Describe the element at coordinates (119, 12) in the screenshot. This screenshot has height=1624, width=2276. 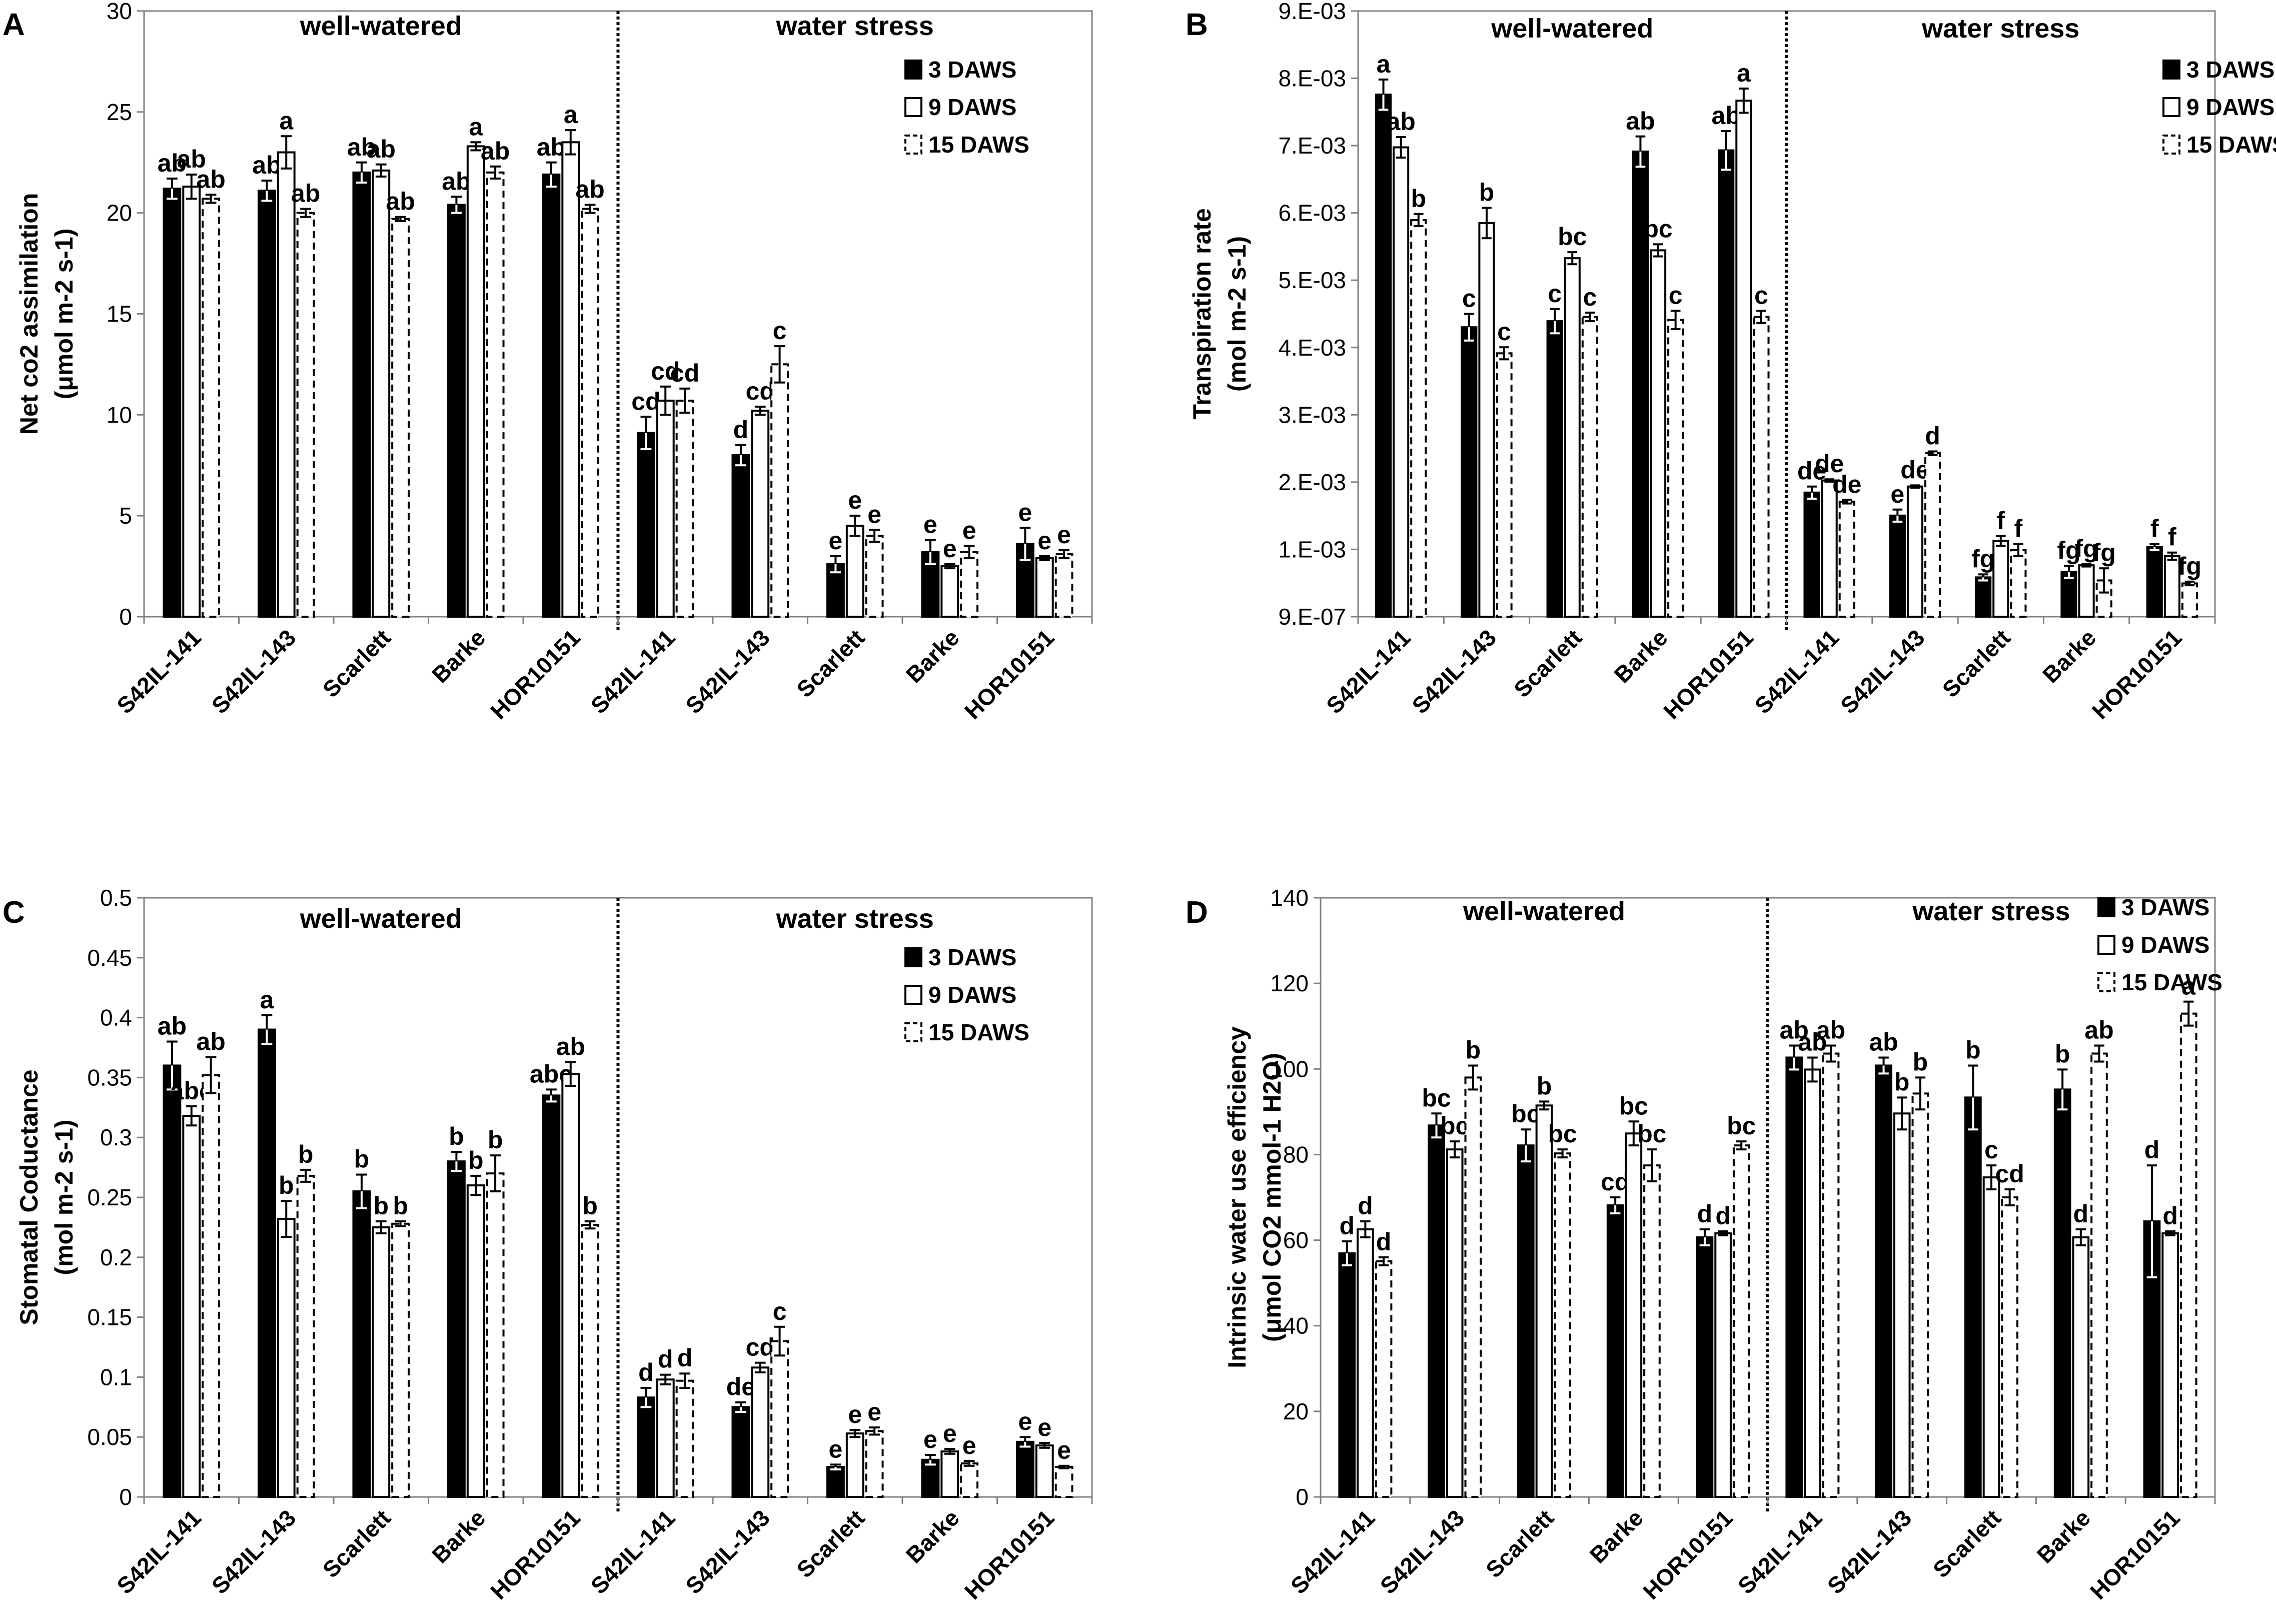
I see `y-tick-label: 30` at that location.